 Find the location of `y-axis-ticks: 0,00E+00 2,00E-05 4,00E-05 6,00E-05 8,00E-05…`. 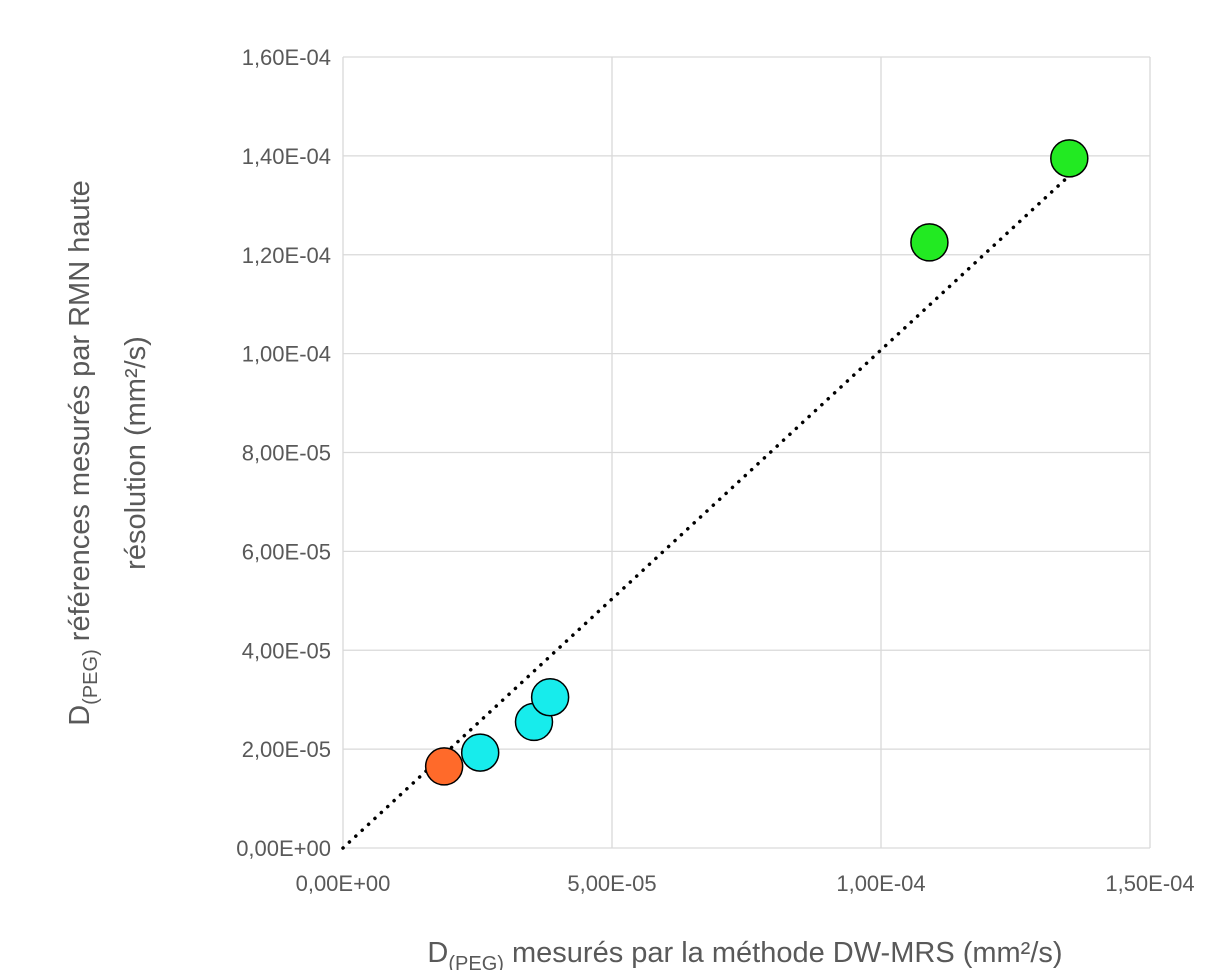

y-axis-ticks: 0,00E+00 2,00E-05 4,00E-05 6,00E-05 8,00E-05… is located at coordinates (283, 453).